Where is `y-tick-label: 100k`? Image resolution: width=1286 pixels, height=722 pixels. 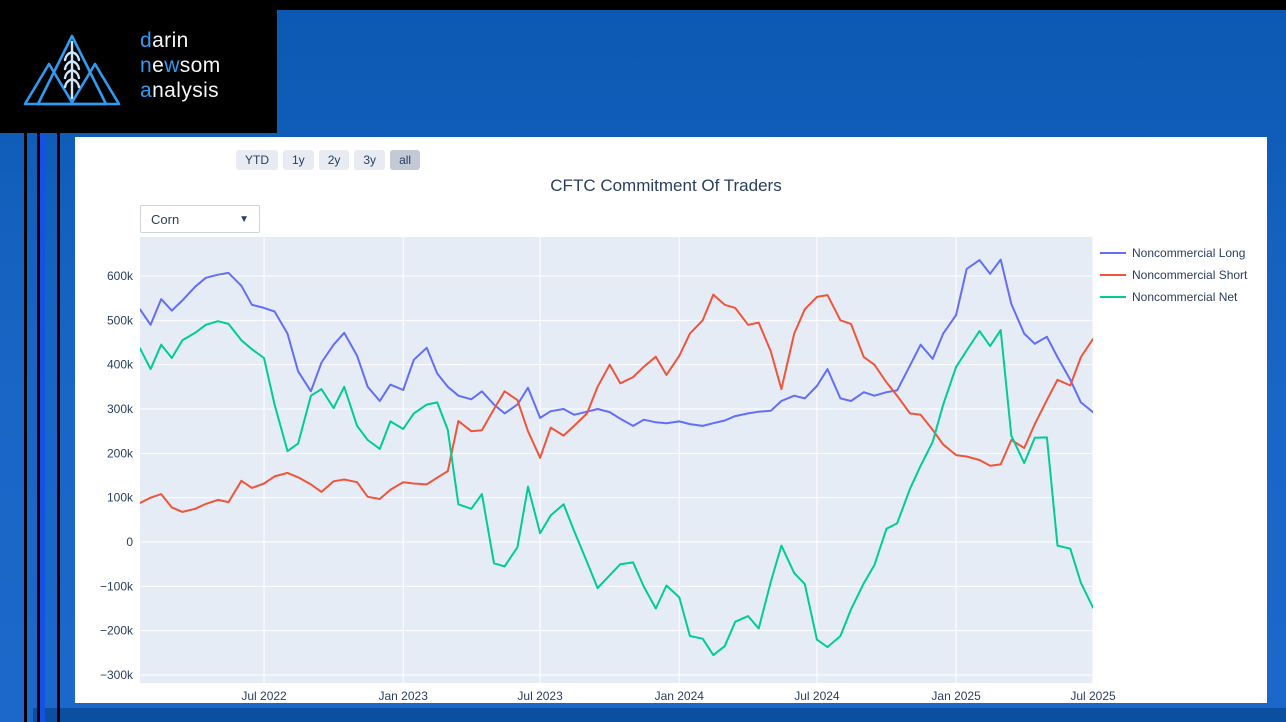 y-tick-label: 100k is located at coordinates (120, 498).